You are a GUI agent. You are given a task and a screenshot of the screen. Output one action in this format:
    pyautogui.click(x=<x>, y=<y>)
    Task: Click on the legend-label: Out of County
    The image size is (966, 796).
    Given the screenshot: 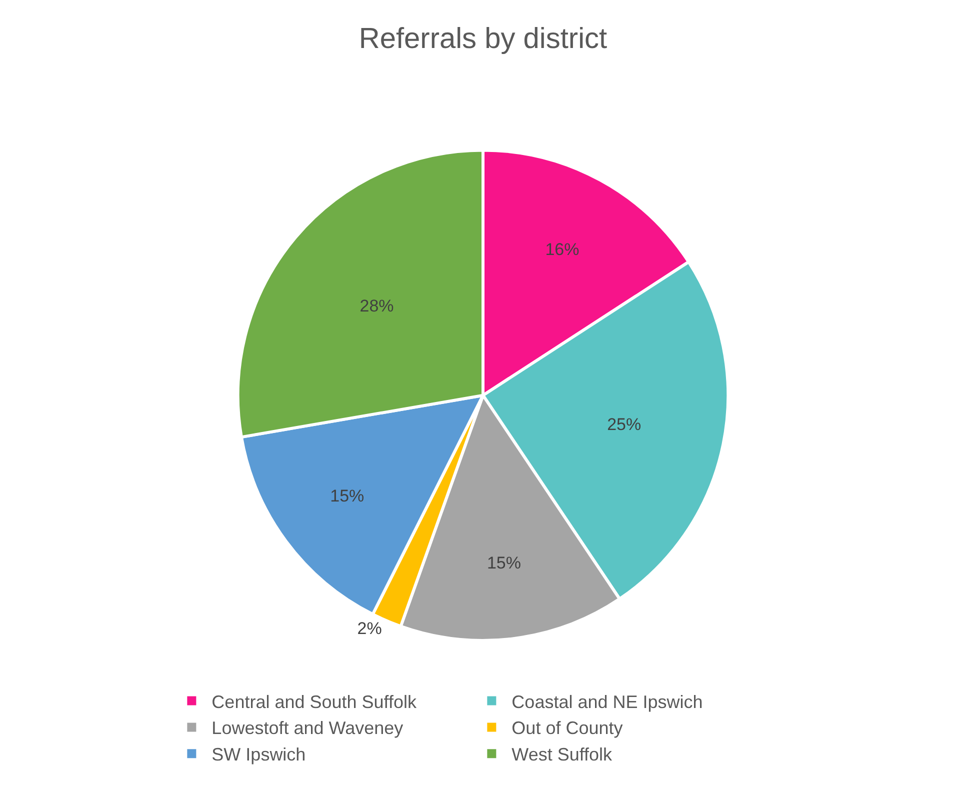 What is the action you would take?
    pyautogui.click(x=567, y=728)
    